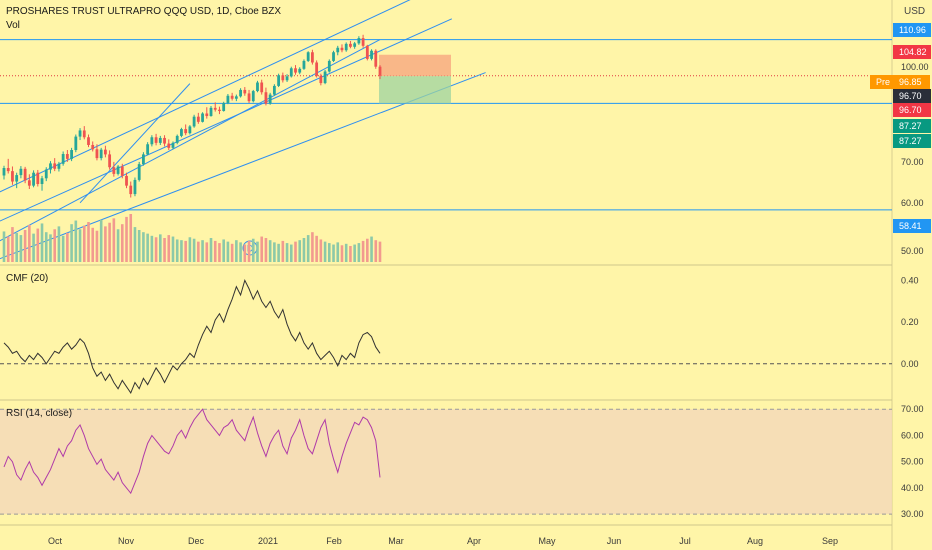  What do you see at coordinates (913, 52) in the screenshot?
I see `price-tag-value: 104.82` at bounding box center [913, 52].